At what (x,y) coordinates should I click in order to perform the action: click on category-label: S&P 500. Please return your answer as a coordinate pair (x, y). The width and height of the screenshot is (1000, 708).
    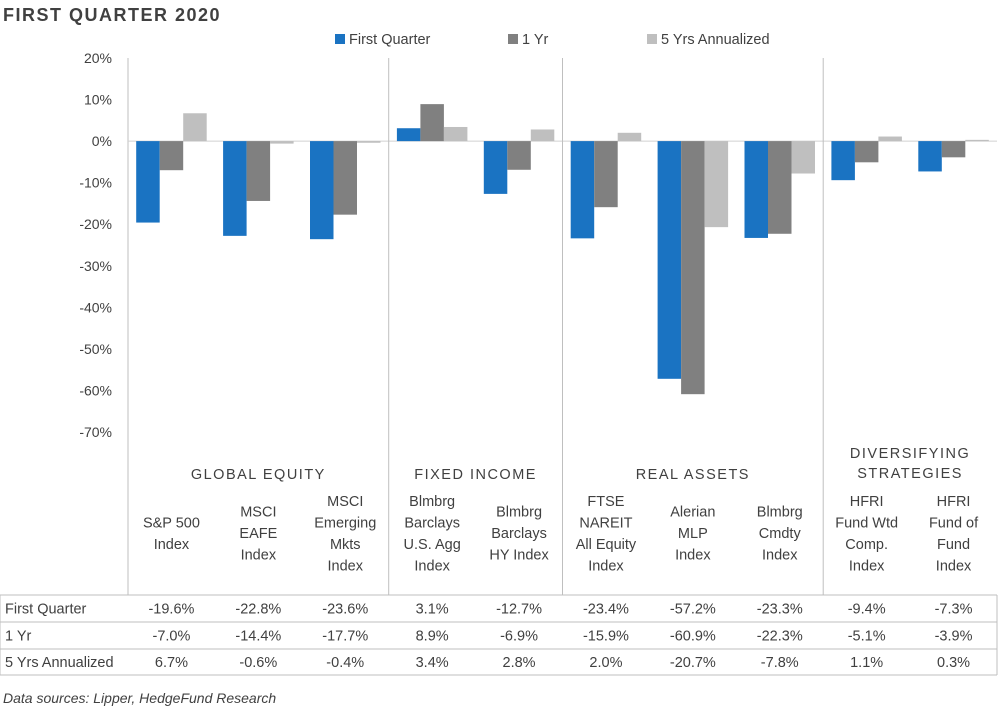
    Looking at the image, I should click on (171, 523).